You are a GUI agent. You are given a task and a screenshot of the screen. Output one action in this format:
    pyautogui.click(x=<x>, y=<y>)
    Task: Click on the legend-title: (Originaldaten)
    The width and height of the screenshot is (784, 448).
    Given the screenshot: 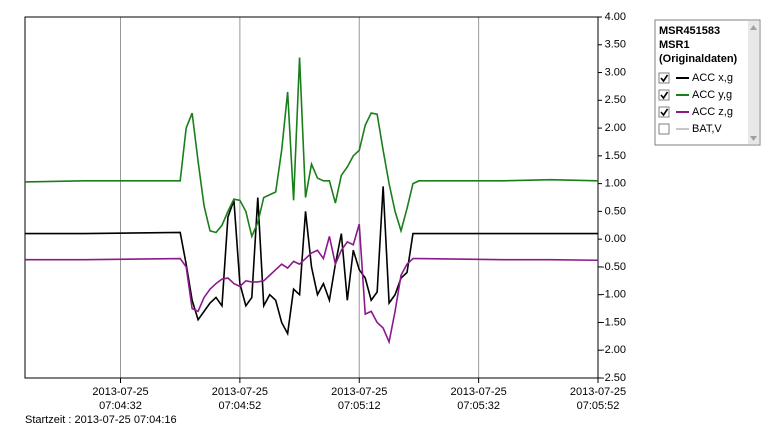 What is the action you would take?
    pyautogui.click(x=698, y=59)
    